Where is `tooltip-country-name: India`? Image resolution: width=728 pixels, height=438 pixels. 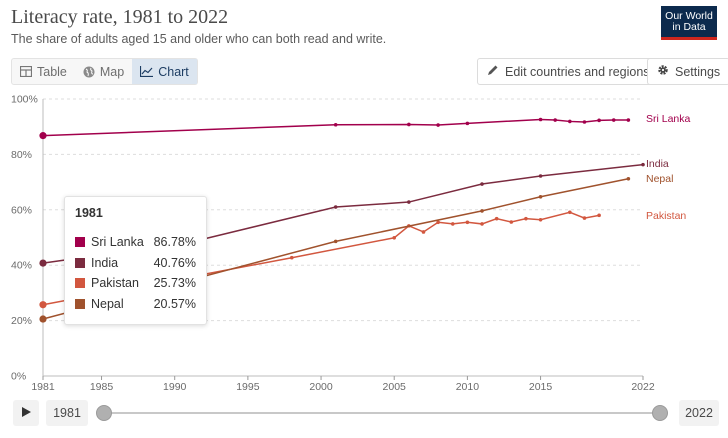 tooltip-country-name: India is located at coordinates (105, 262).